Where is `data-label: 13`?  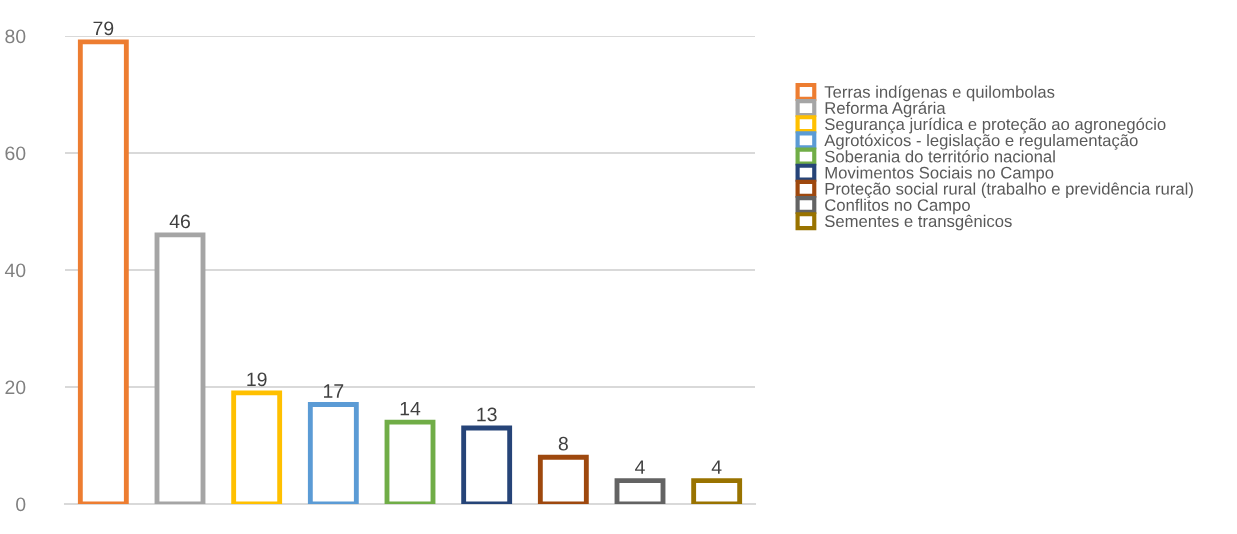 data-label: 13 is located at coordinates (487, 414).